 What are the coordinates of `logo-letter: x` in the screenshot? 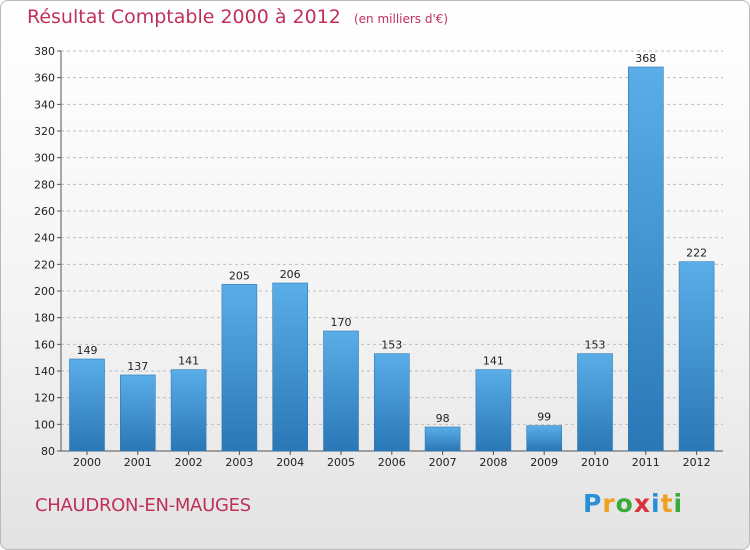 It's located at (642, 503).